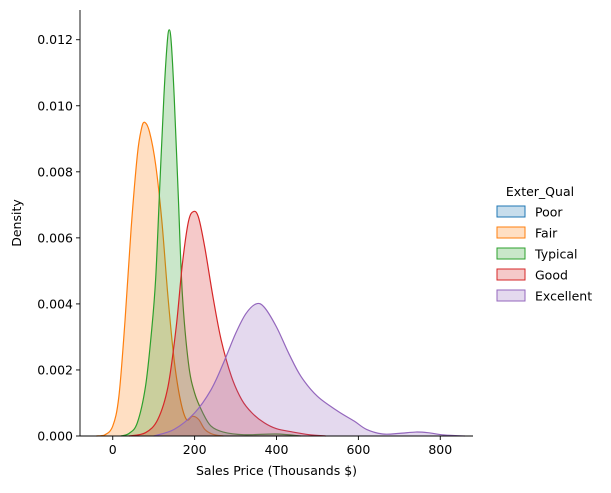 Image resolution: width=611 pixels, height=493 pixels. I want to click on x-tick-label: 200, so click(195, 449).